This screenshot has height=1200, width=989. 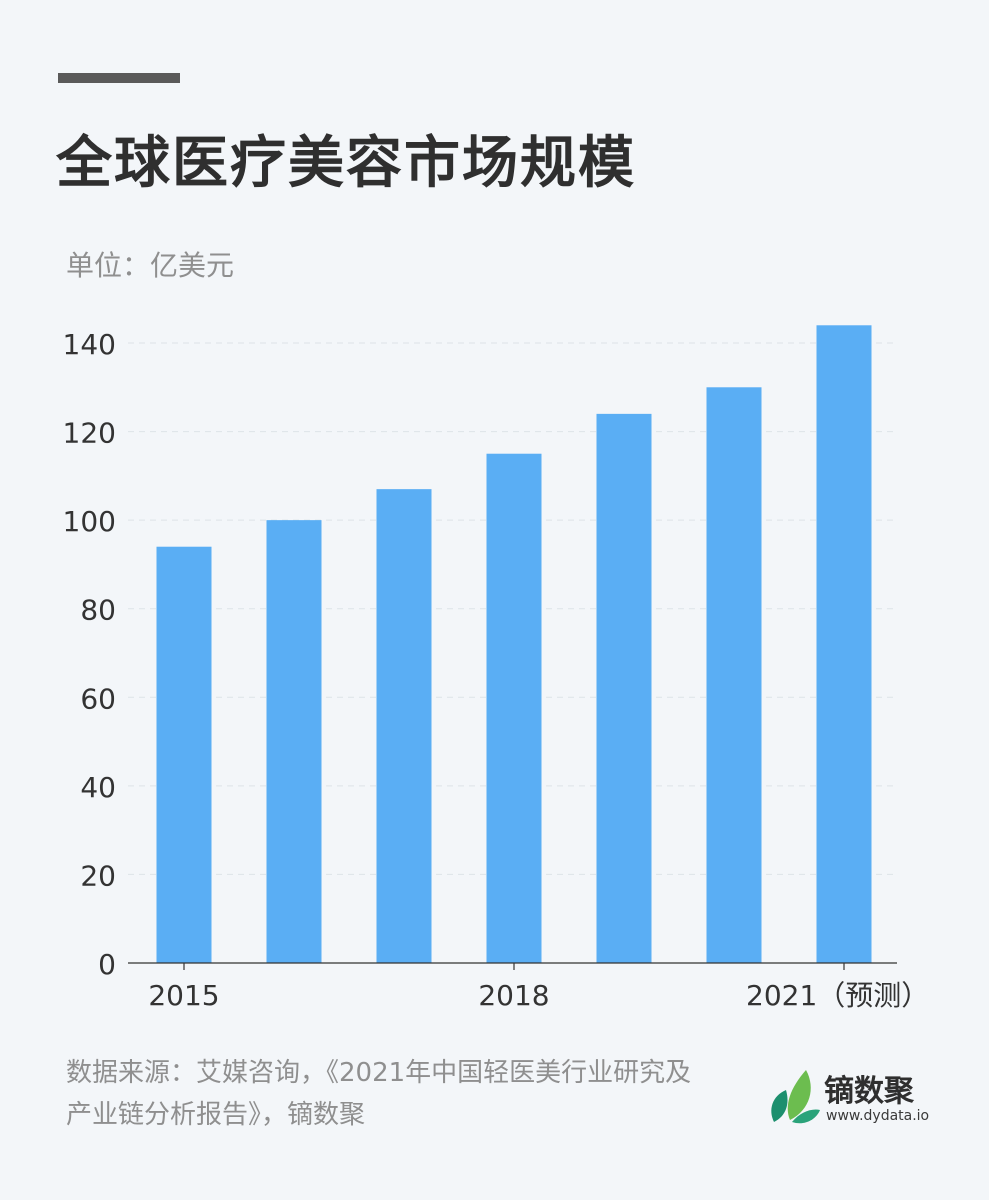 What do you see at coordinates (869, 1091) in the screenshot?
I see `logo-name: 镝数聚` at bounding box center [869, 1091].